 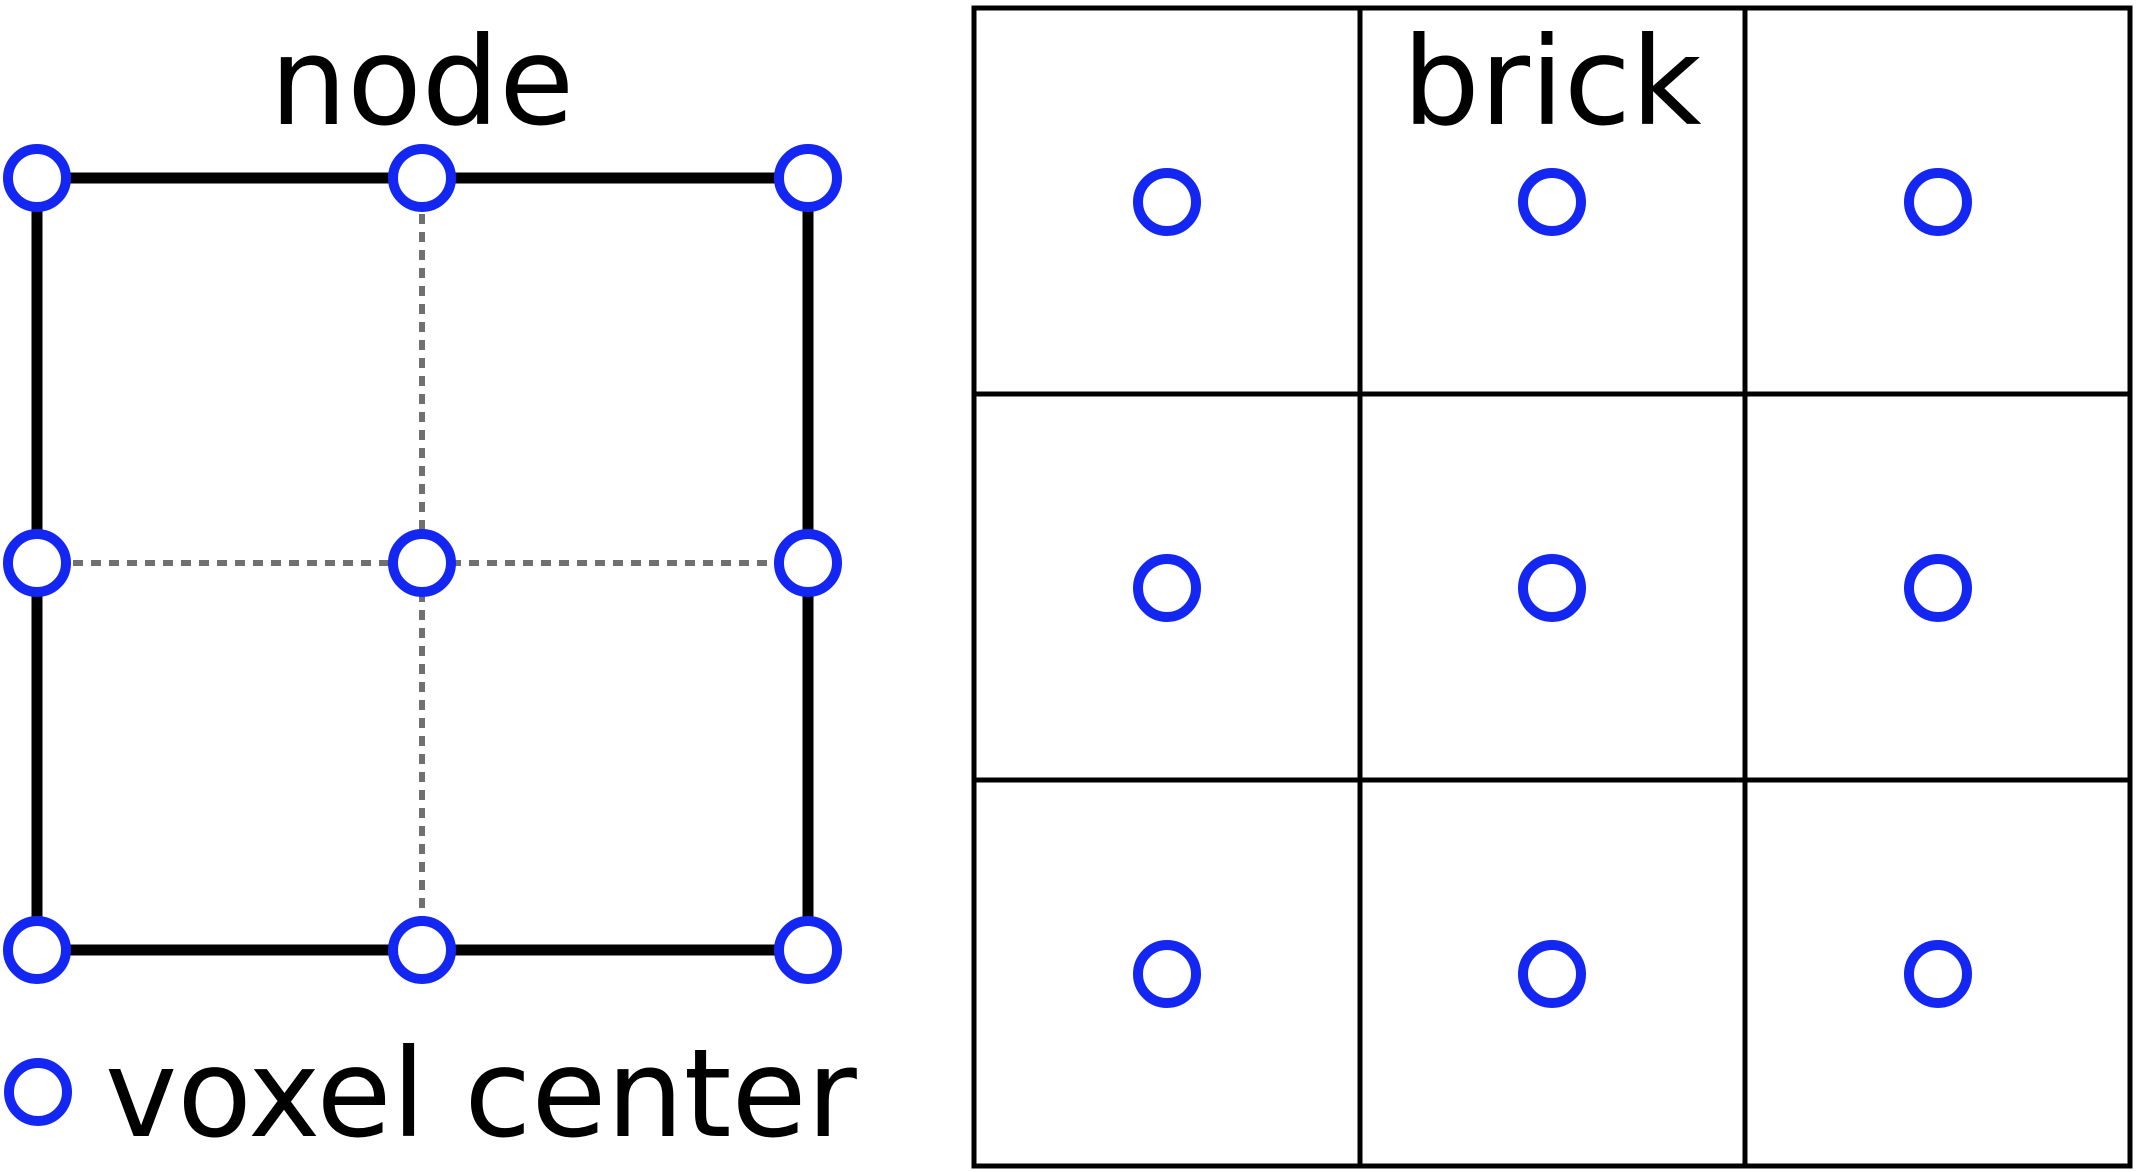 I want to click on node-title: node, so click(x=422, y=82).